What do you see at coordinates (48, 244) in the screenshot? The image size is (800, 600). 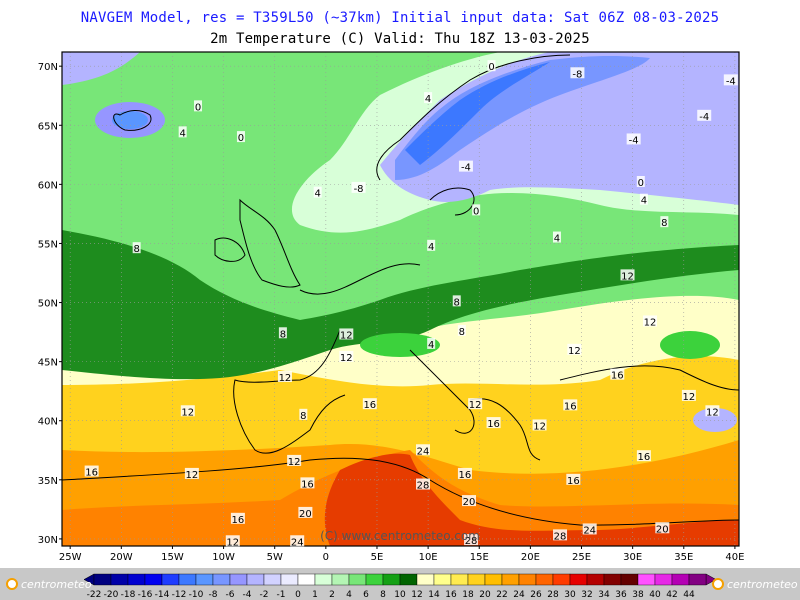 I see `lat-tick-label: 55N` at bounding box center [48, 244].